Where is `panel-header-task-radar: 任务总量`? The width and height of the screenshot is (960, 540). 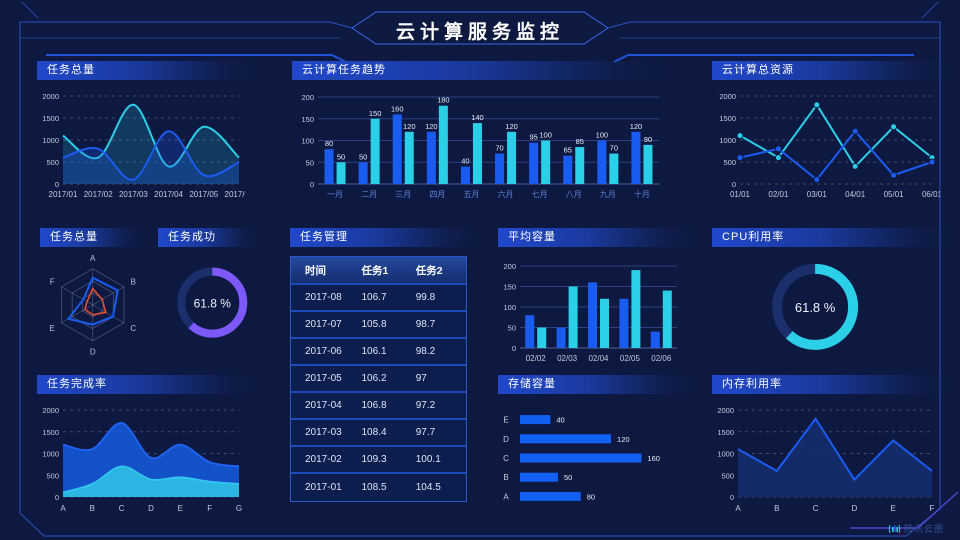
panel-header-task-radar: 任务总量 is located at coordinates (91, 237).